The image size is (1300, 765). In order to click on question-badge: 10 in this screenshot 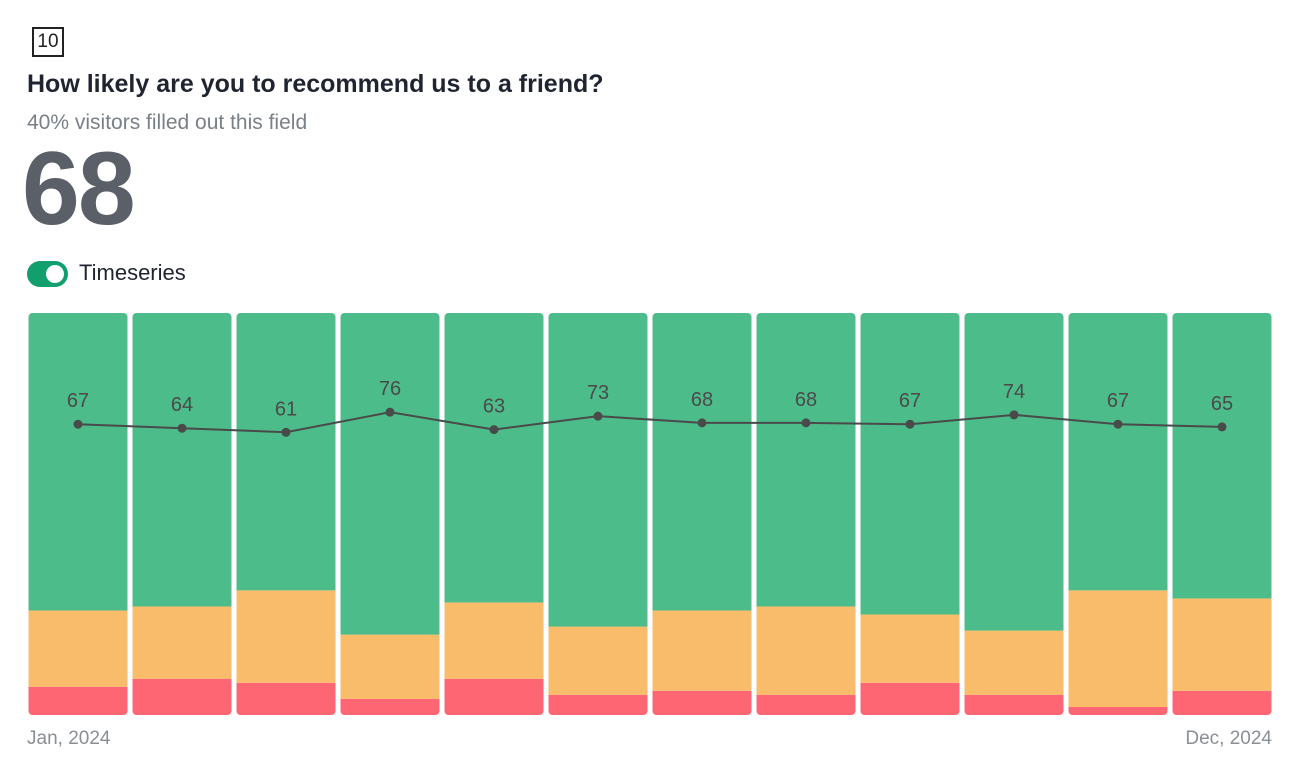, I will do `click(48, 42)`.